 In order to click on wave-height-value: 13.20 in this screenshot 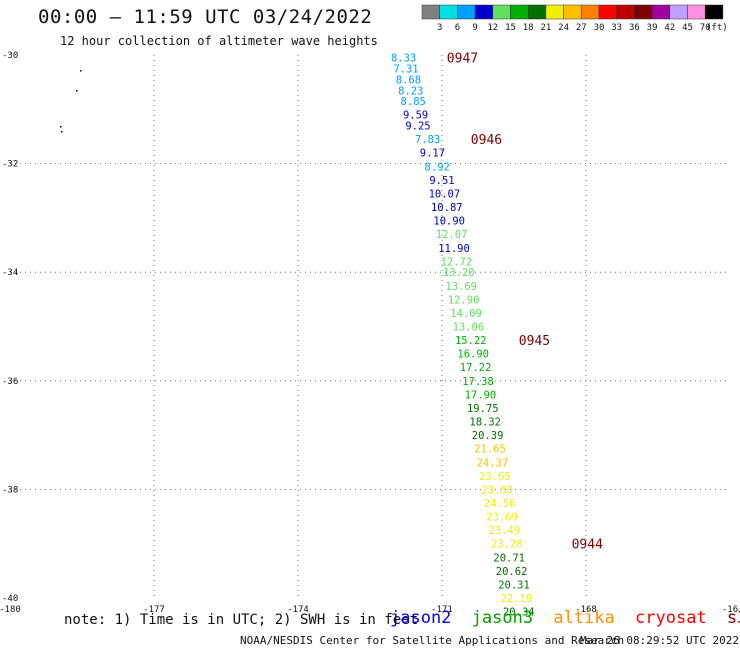, I will do `click(459, 273)`.